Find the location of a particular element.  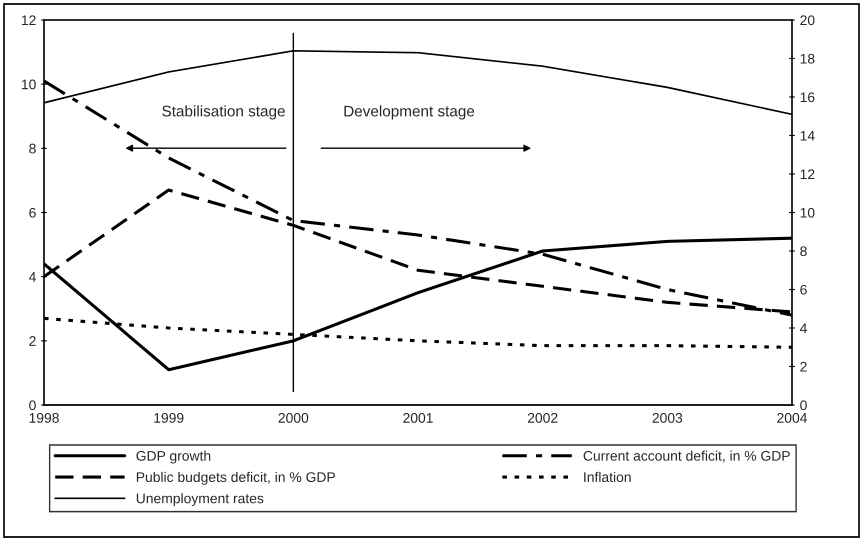

x-tick-label: 2002 is located at coordinates (543, 418).